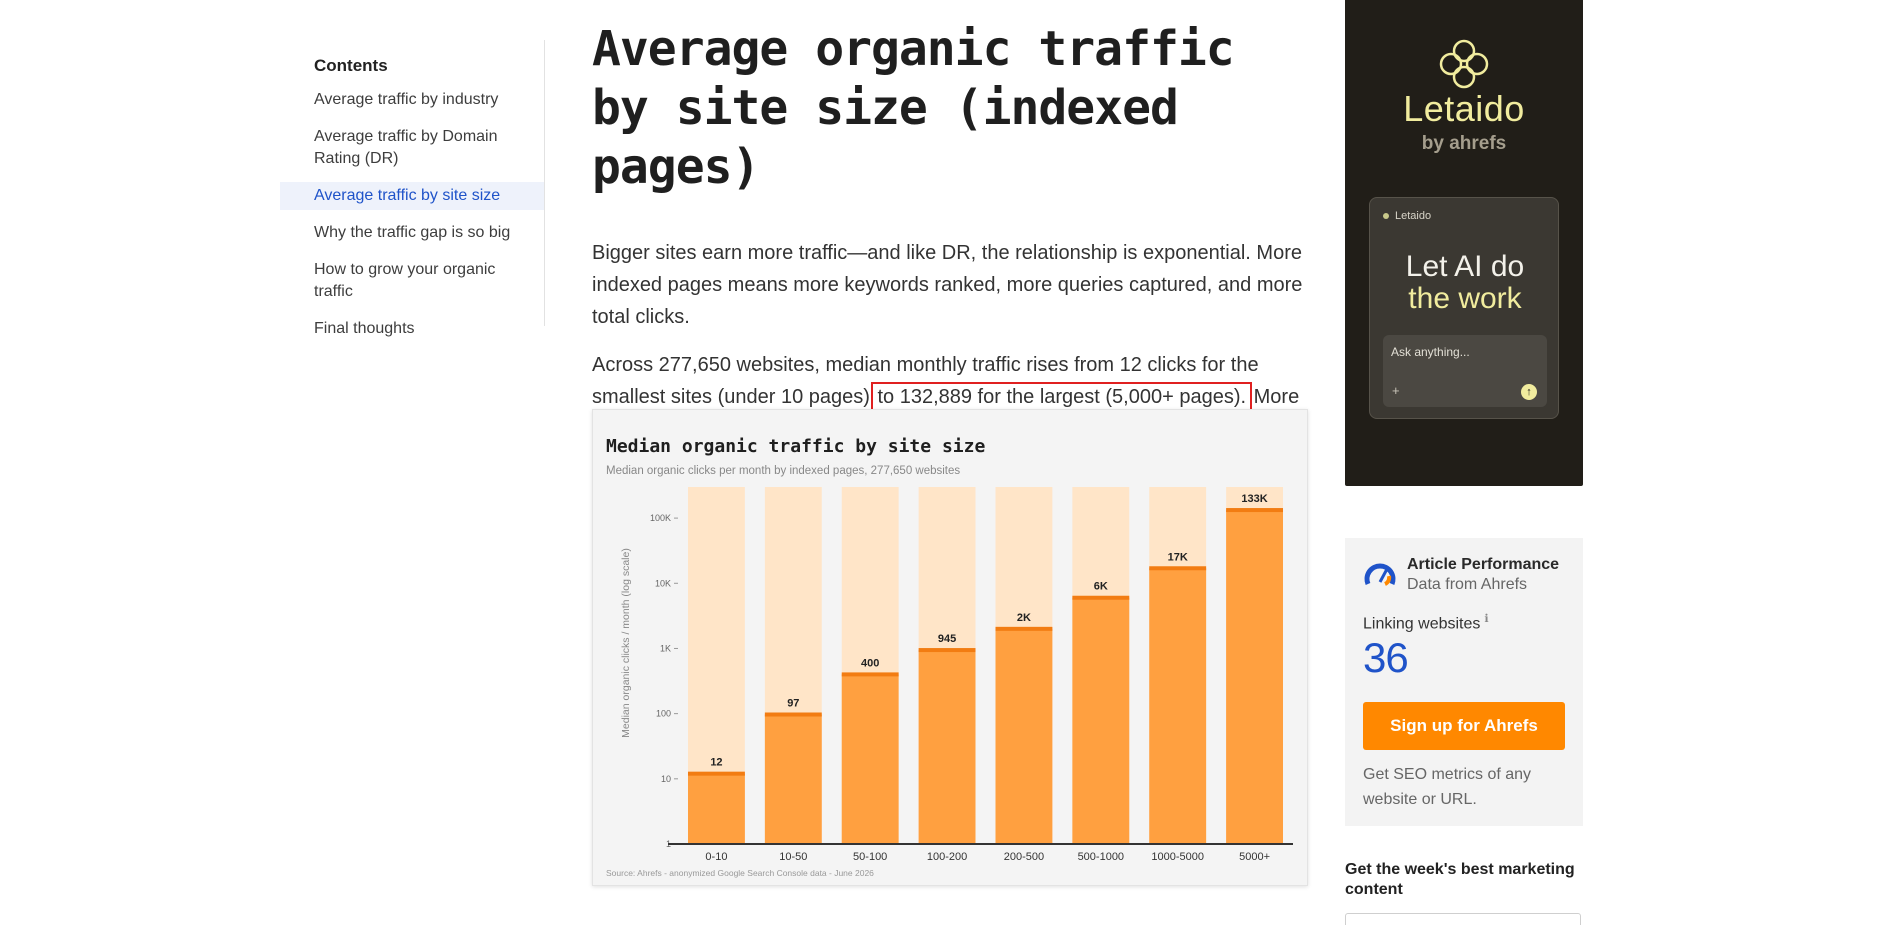 Image resolution: width=1888 pixels, height=925 pixels. What do you see at coordinates (1460, 879) in the screenshot?
I see `newsletter-heading: Get the week's best marketing content` at bounding box center [1460, 879].